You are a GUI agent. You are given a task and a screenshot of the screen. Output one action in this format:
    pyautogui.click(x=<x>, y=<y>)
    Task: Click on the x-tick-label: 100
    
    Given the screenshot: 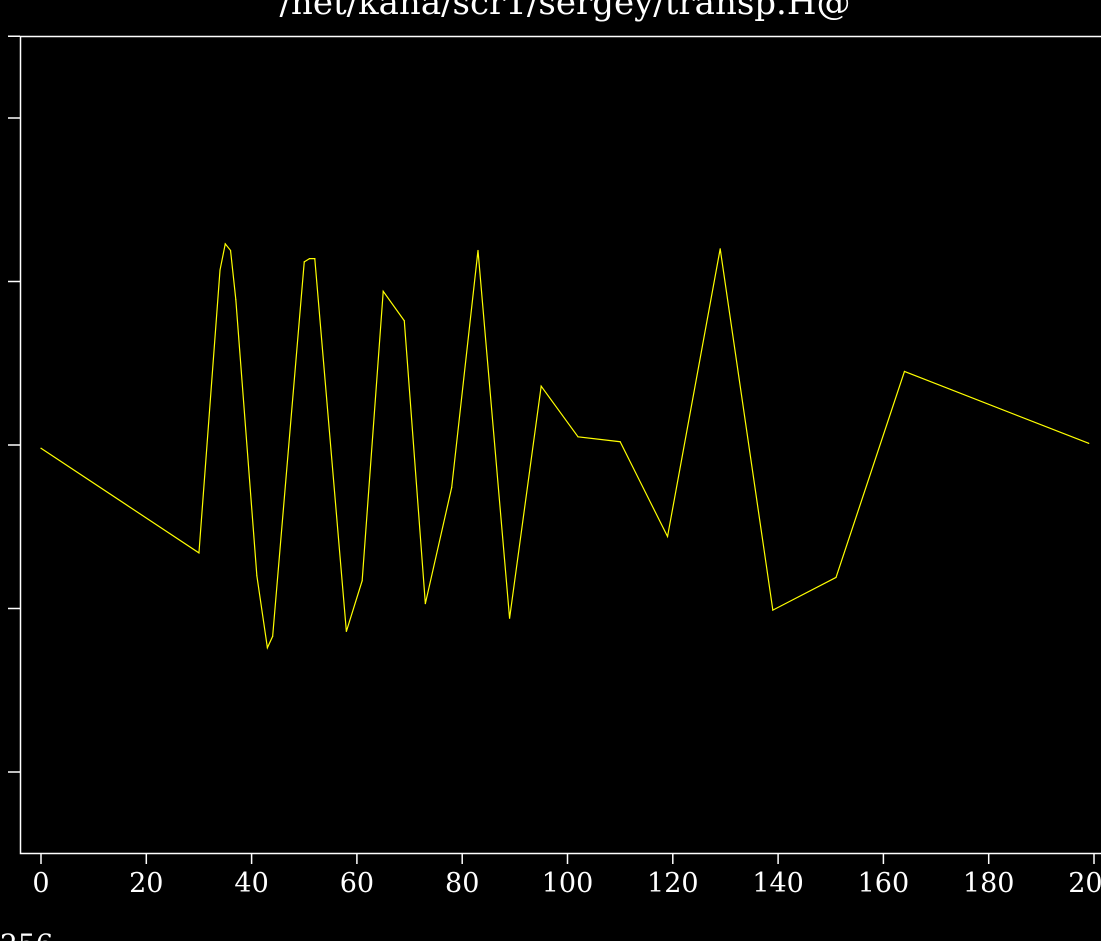 What is the action you would take?
    pyautogui.click(x=568, y=883)
    